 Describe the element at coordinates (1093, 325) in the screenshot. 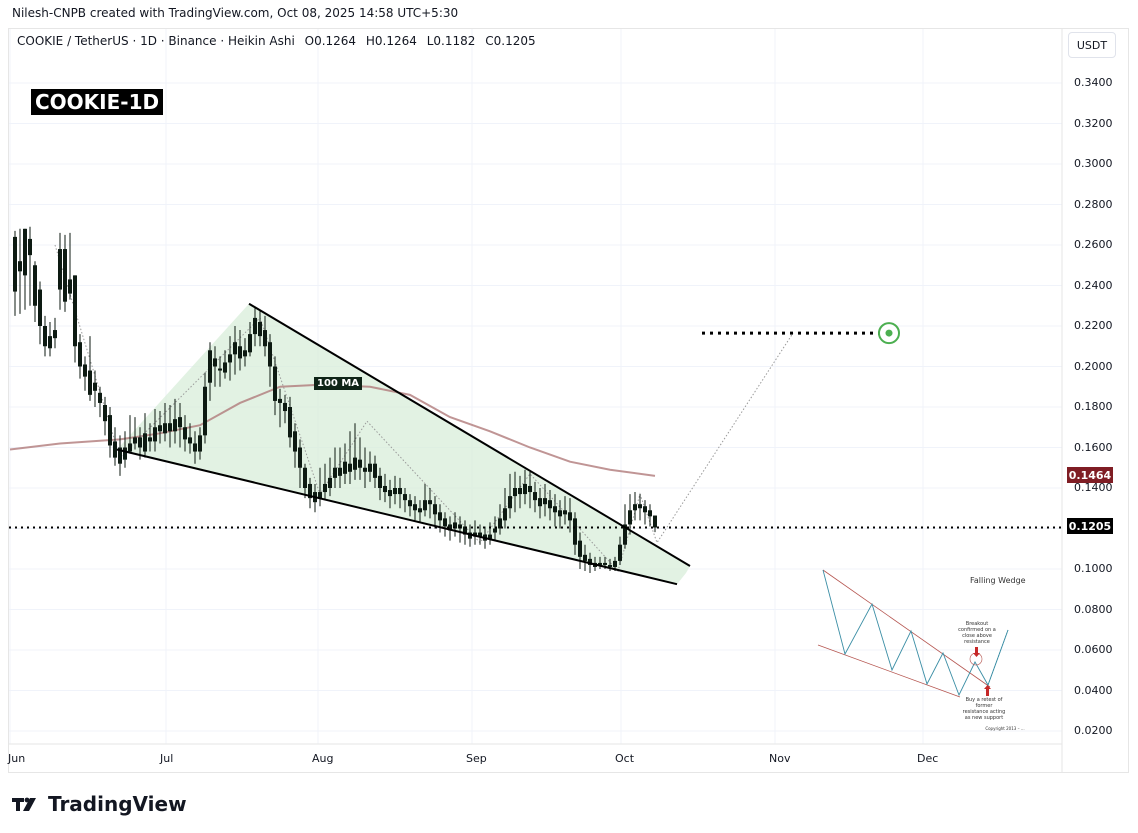

I see `price-tick: 0.2200` at that location.